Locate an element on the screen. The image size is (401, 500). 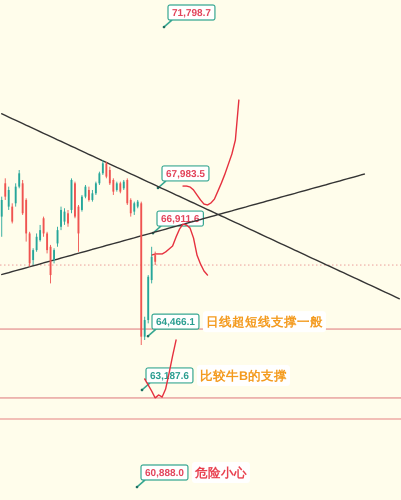
annotation: 日线超短线支撑一般 is located at coordinates (265, 322).